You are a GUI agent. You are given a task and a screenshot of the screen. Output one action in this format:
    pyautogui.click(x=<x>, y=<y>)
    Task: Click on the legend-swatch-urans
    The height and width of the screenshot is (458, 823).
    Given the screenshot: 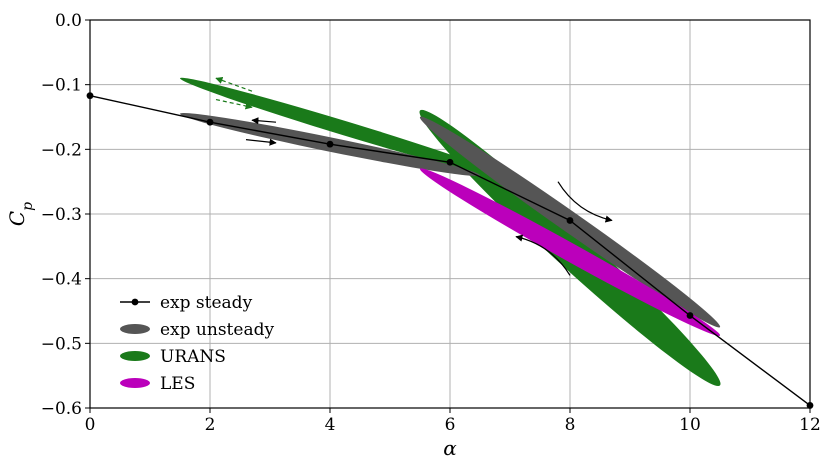 What is the action you would take?
    pyautogui.click(x=135, y=356)
    